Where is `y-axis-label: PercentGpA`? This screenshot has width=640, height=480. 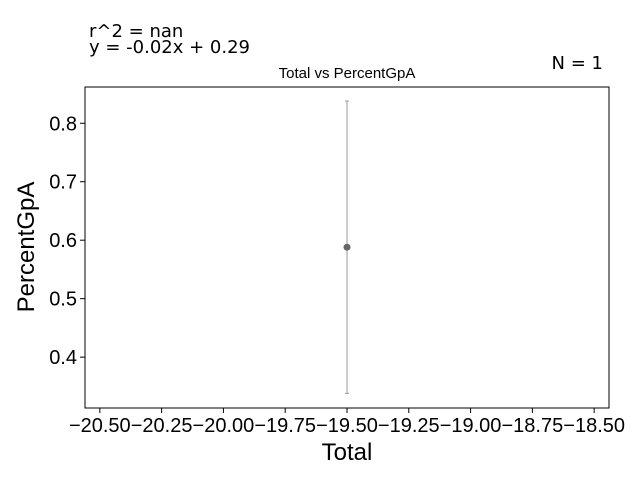 y-axis-label: PercentGpA is located at coordinates (26, 247).